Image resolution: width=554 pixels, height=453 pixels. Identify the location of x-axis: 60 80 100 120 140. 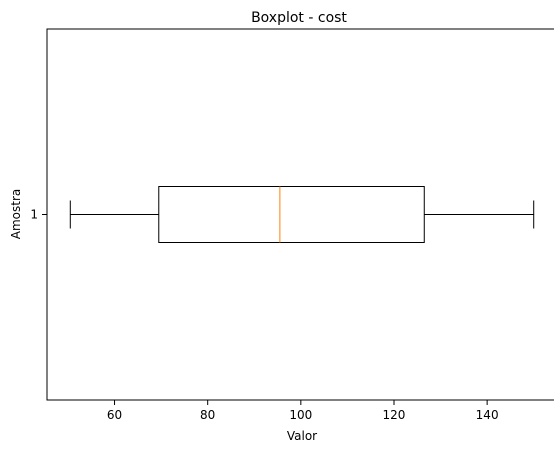
(303, 411).